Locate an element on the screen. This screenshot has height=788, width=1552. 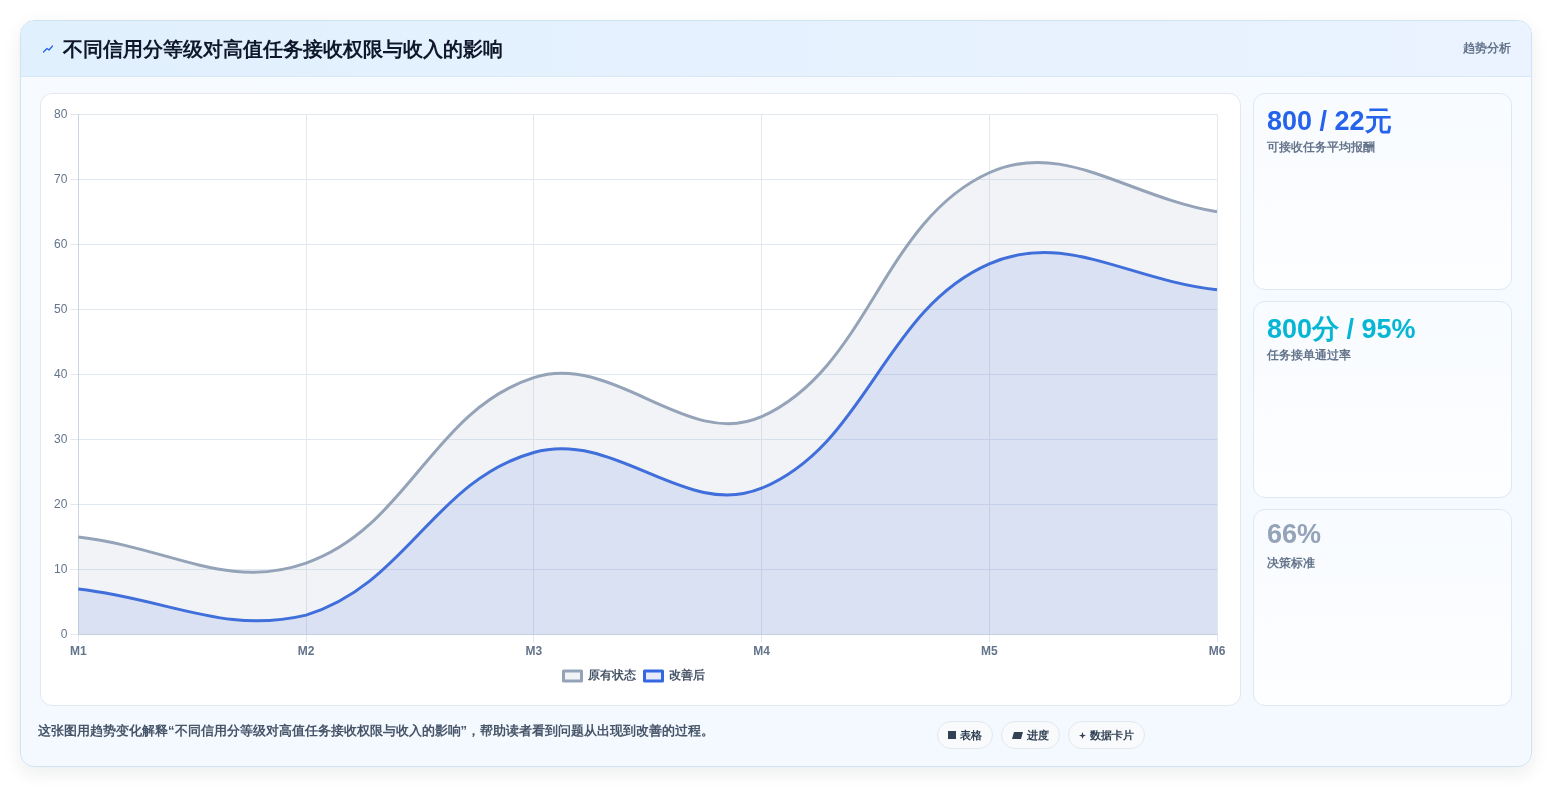
x-tick-label: M5 is located at coordinates (989, 651).